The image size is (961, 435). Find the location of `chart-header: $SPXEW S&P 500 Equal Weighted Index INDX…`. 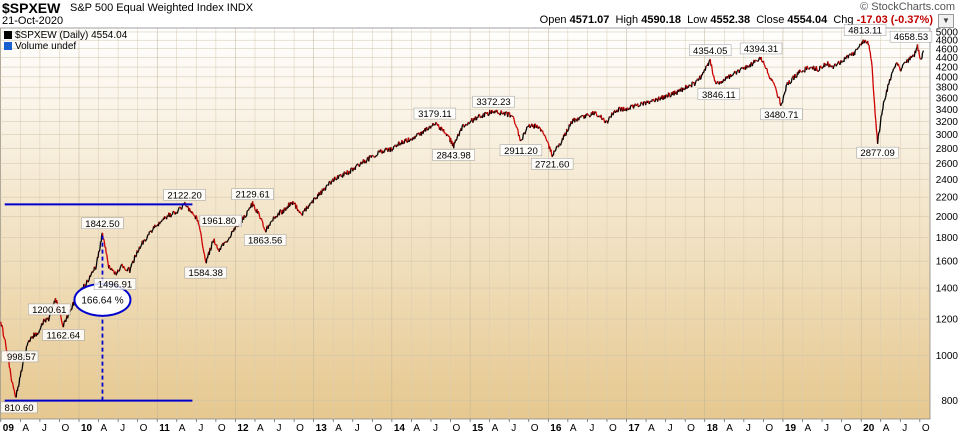

chart-header: $SPXEW S&P 500 Equal Weighted Index INDX… is located at coordinates (480, 14).